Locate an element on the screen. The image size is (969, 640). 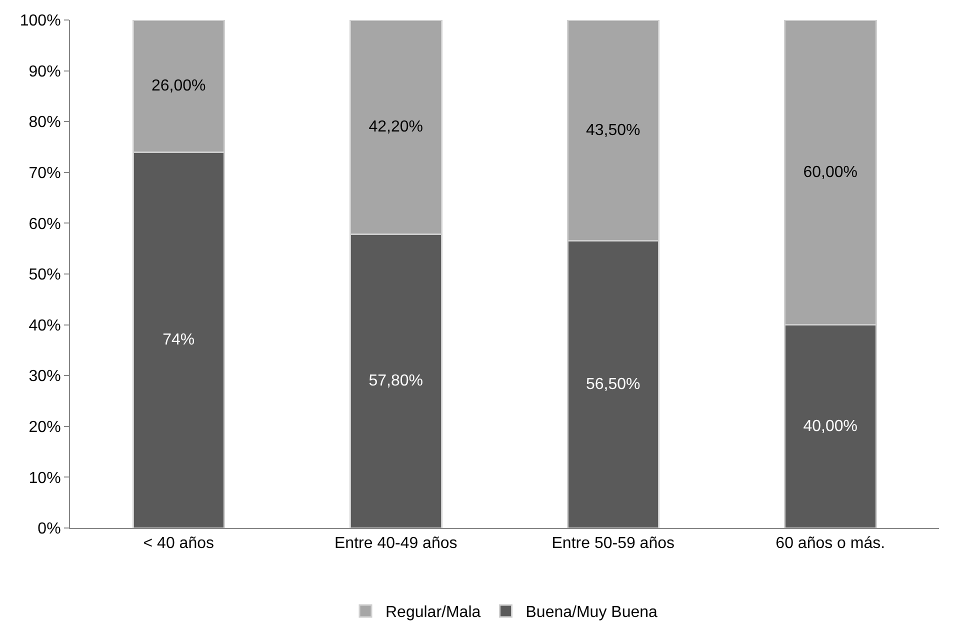
x-tick-label: 60 años o más. is located at coordinates (831, 543).